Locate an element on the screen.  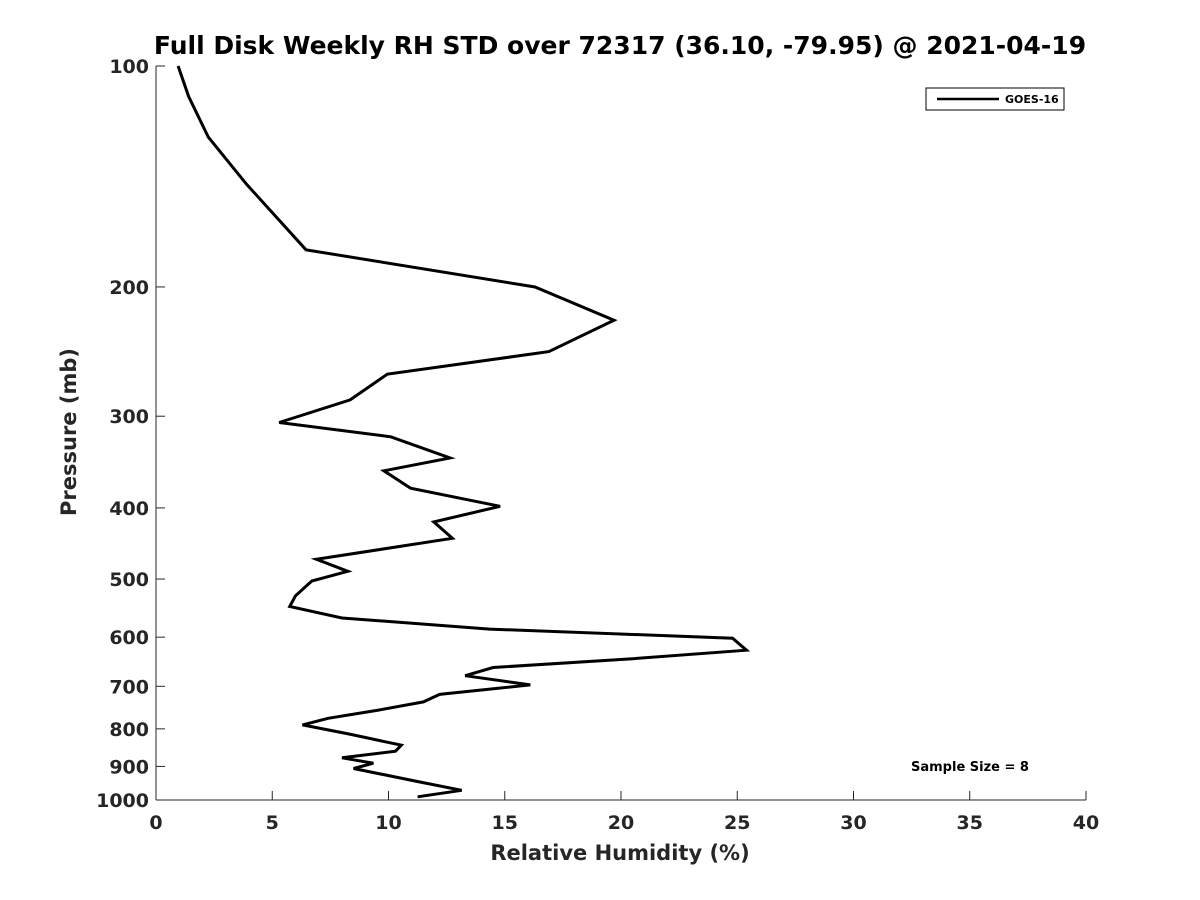
y-tick-label: 1000 is located at coordinates (122, 801).